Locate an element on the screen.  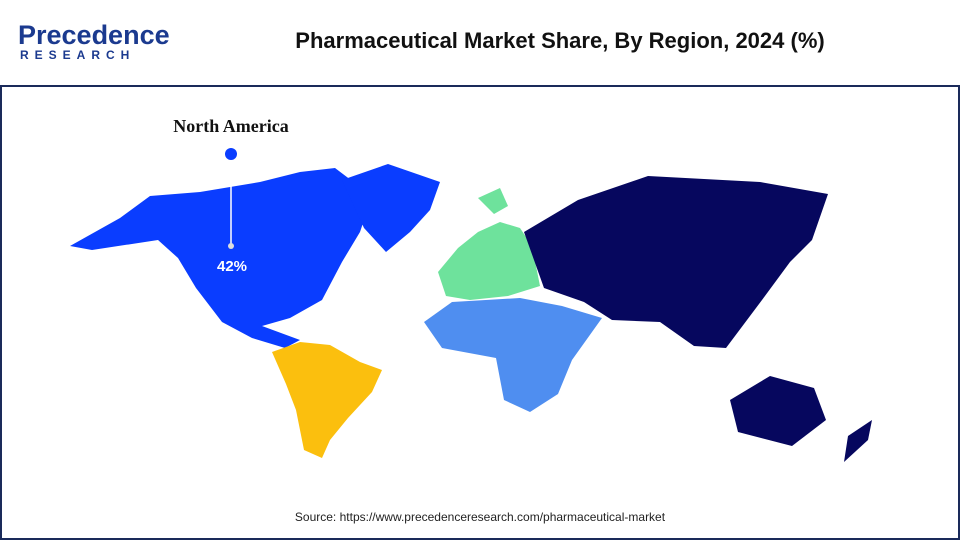
europe is located at coordinates (489, 261).